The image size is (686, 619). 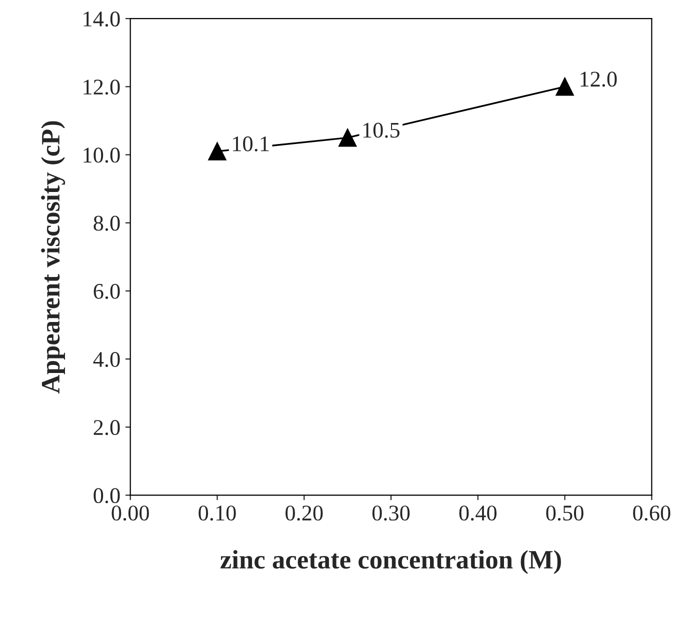 I want to click on x-tick-label: 0.10, so click(x=217, y=513).